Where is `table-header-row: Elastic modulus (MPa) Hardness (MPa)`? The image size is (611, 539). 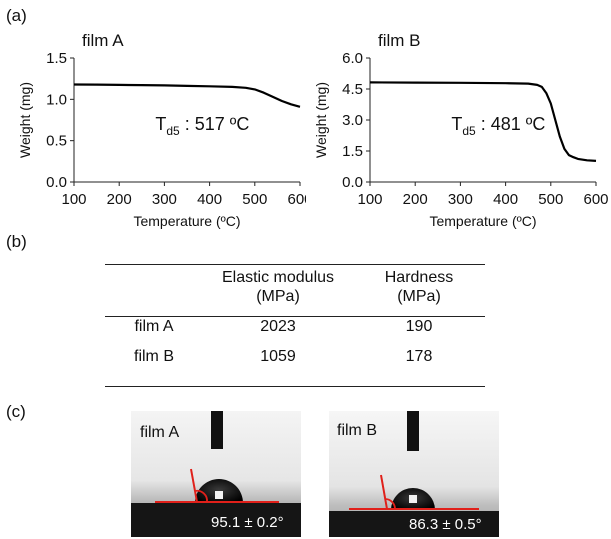
table-header-row: Elastic modulus (MPa) Hardness (MPa) is located at coordinates (295, 288).